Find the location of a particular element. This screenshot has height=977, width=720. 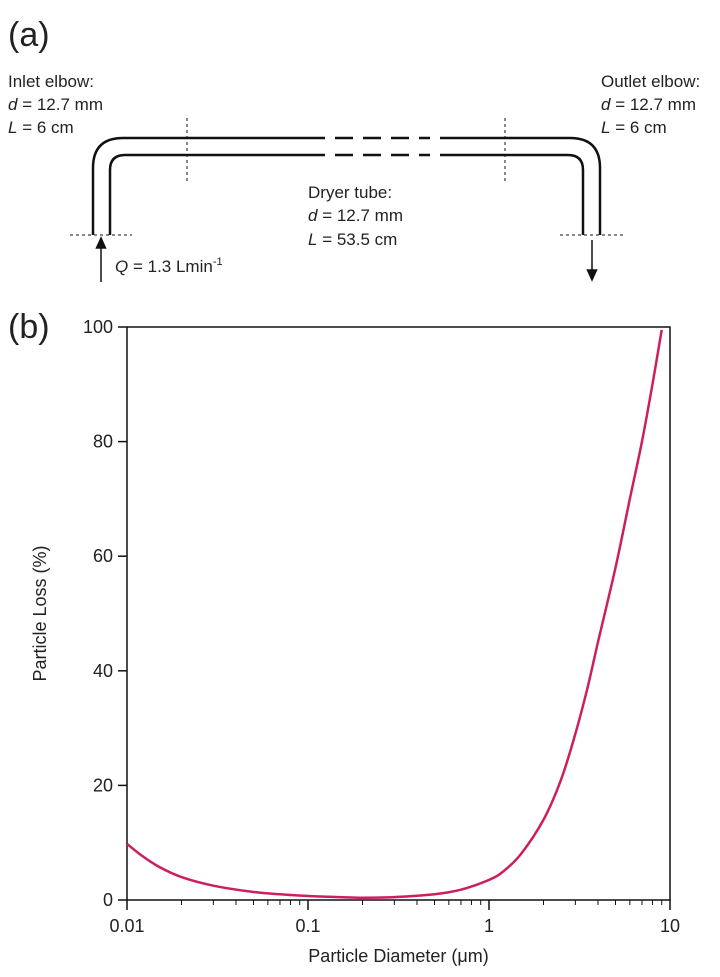

inlet-elbow-inner-wall is located at coordinates (216, 194).